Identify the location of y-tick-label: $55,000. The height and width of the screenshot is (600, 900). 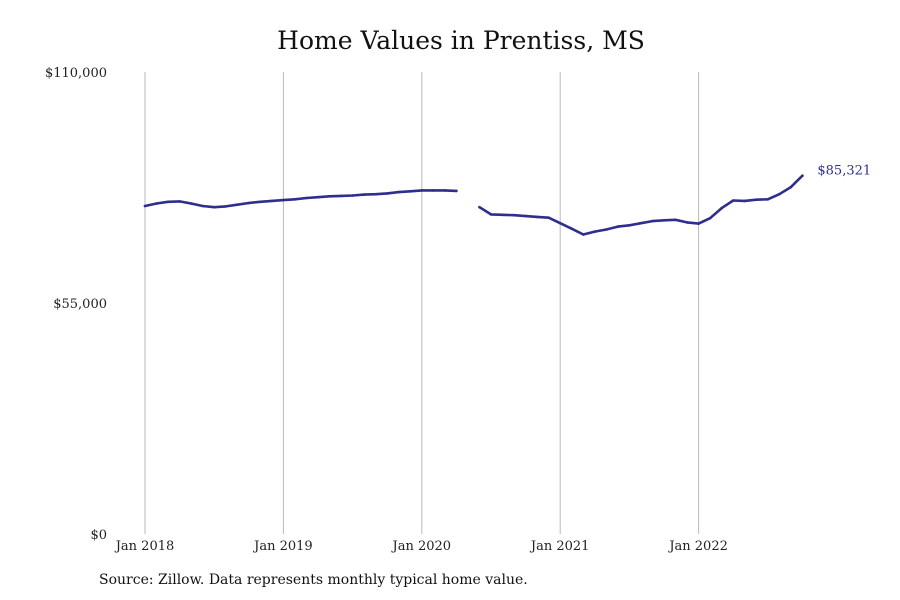
(80, 304).